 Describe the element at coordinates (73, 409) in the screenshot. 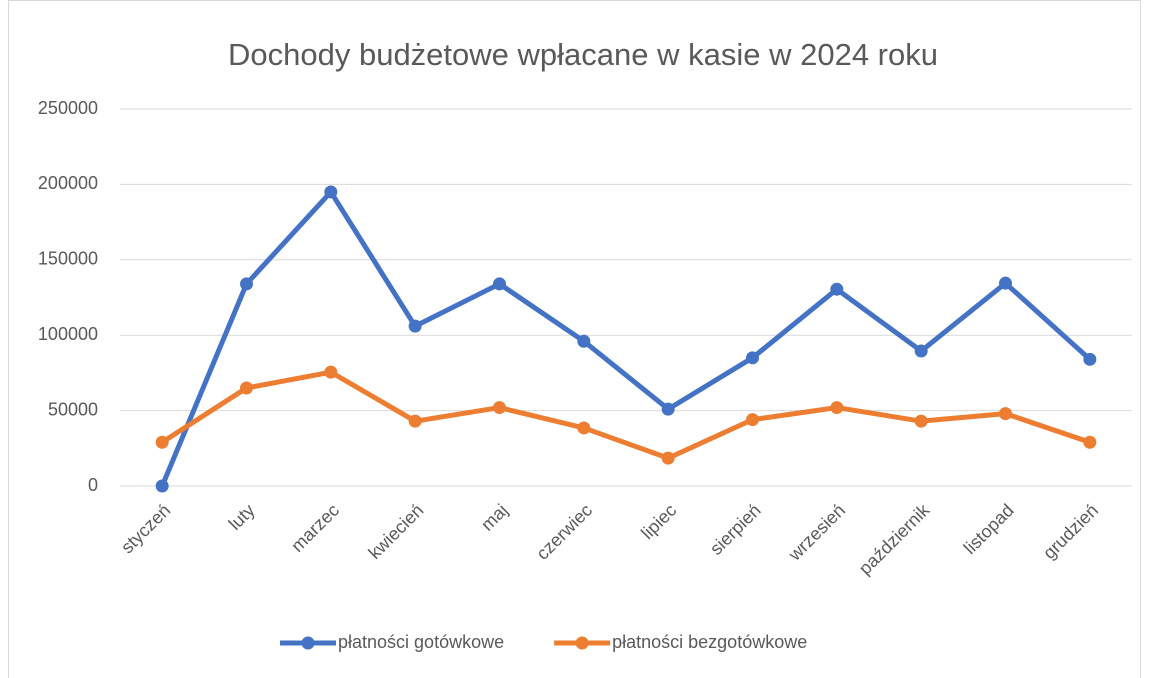

I see `y-tick-label: 50000` at that location.